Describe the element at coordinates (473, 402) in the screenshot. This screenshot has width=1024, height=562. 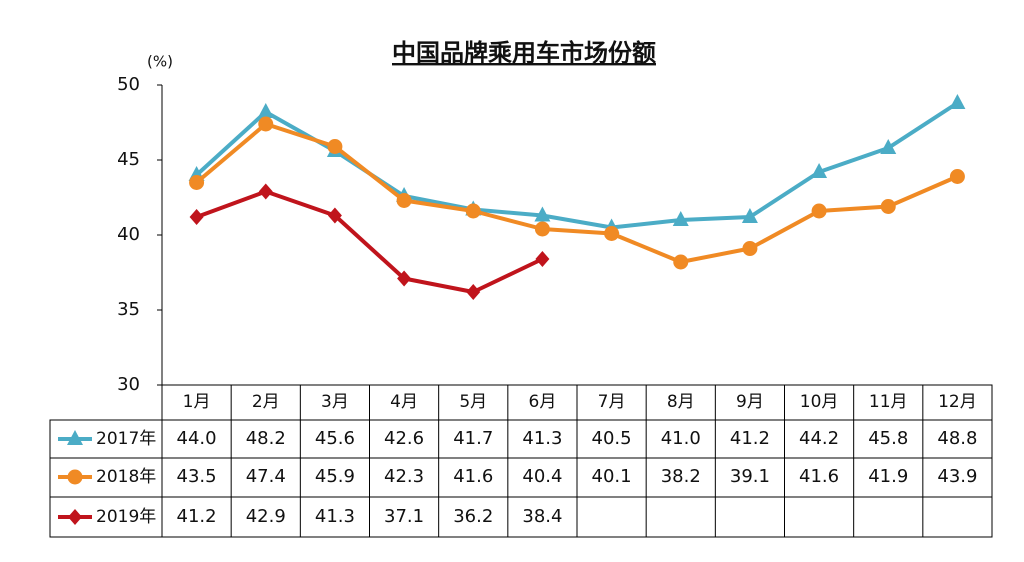
I see `x-tick-label: 5月` at that location.